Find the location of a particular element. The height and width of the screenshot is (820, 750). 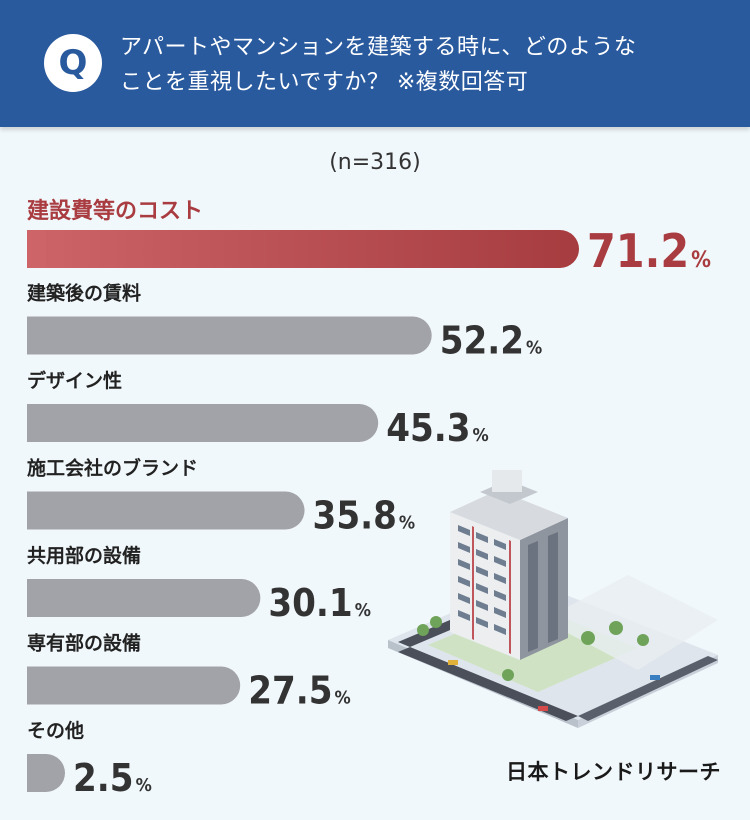

question-line-2: ことを重視したいですか？ ※複数回答可 is located at coordinates (324, 82).